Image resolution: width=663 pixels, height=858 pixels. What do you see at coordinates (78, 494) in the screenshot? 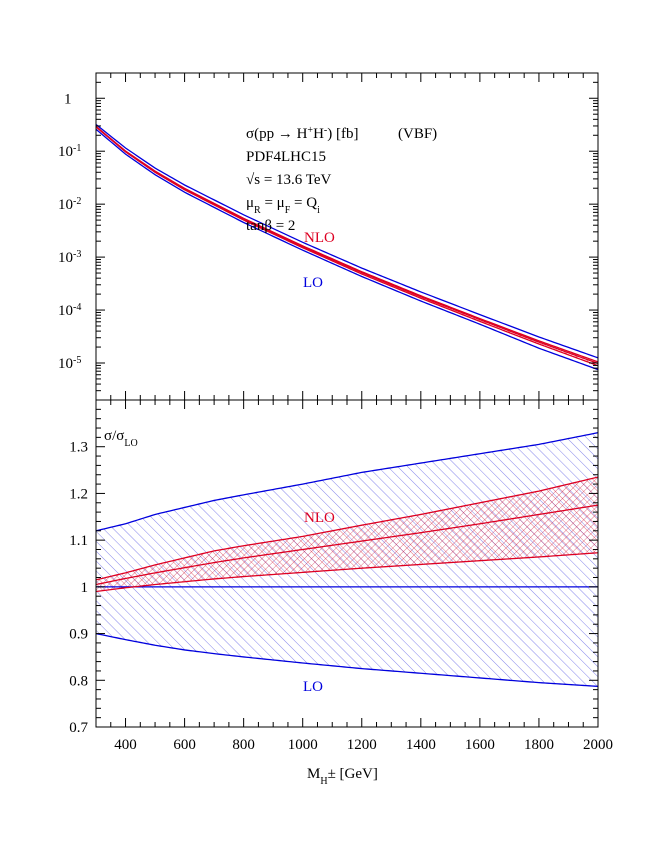
I see `bottom-y-tick-label: 1.2` at bounding box center [78, 494].